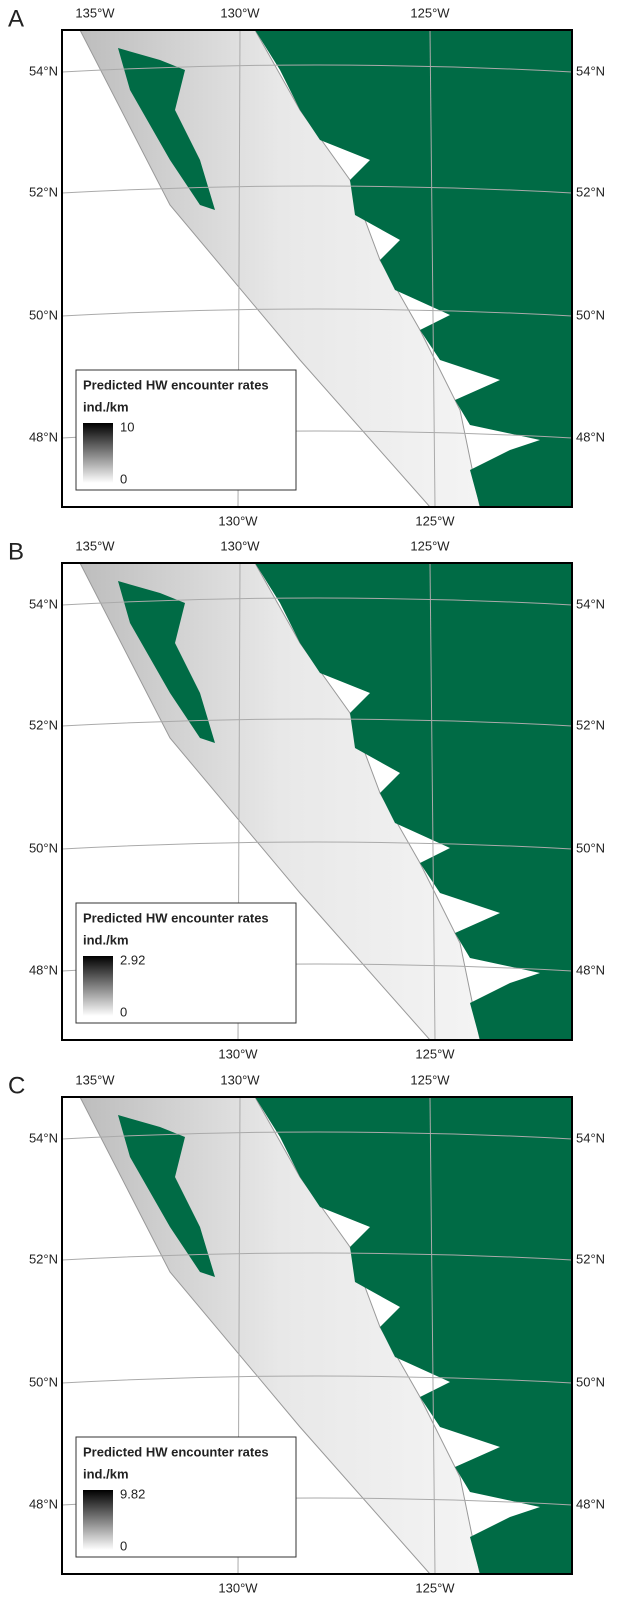 Image resolution: width=624 pixels, height=1609 pixels. Describe the element at coordinates (16, 1085) in the screenshot. I see `panel-letter: C` at that location.